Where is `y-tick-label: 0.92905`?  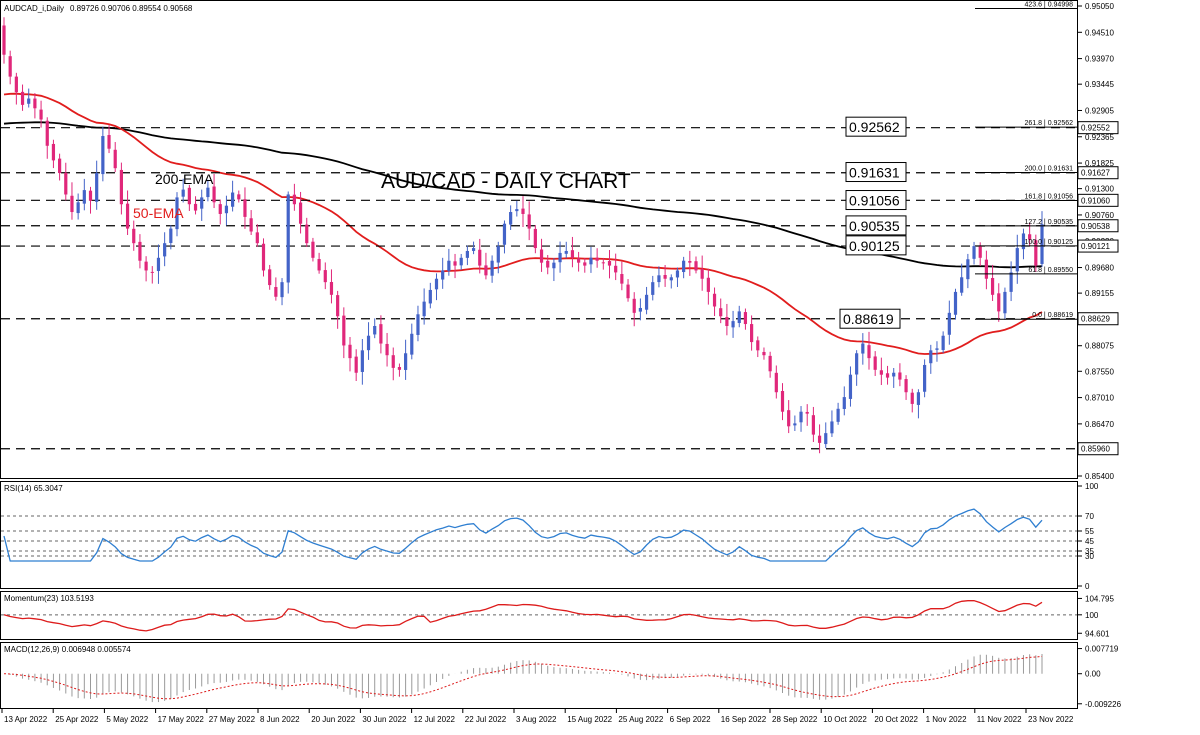
y-tick-label: 0.92905 is located at coordinates (1099, 110).